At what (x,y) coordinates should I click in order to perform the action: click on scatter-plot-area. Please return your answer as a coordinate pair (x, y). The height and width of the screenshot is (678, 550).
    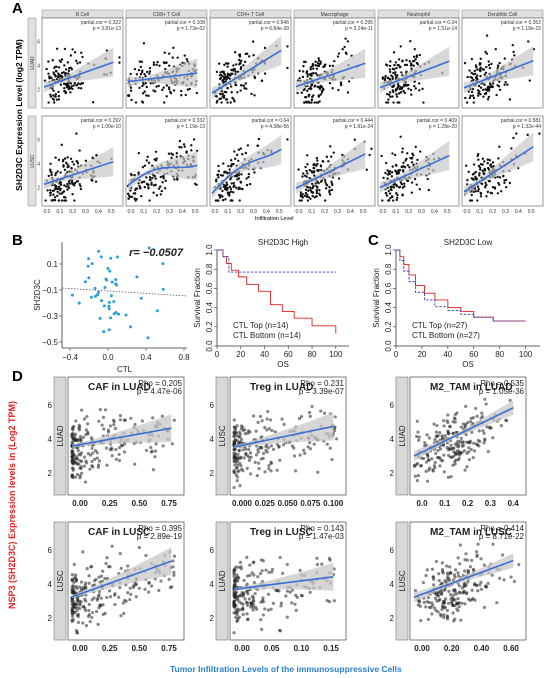
    Looking at the image, I should click on (124, 295).